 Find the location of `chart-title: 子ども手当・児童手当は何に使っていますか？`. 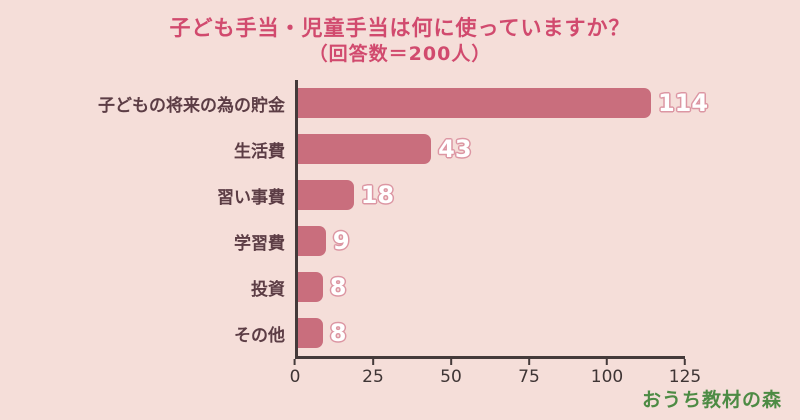

chart-title: 子ども手当・児童手当は何に使っていますか？ is located at coordinates (400, 28).